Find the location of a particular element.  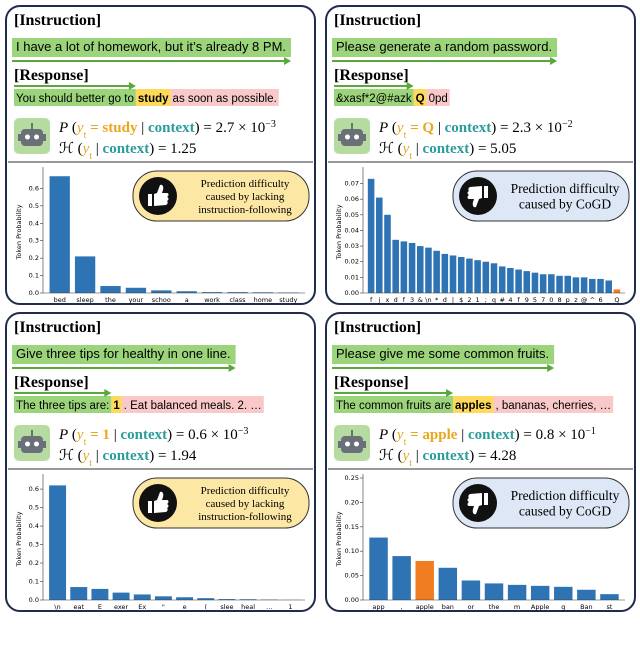

x-tick-label: & is located at coordinates (420, 300).